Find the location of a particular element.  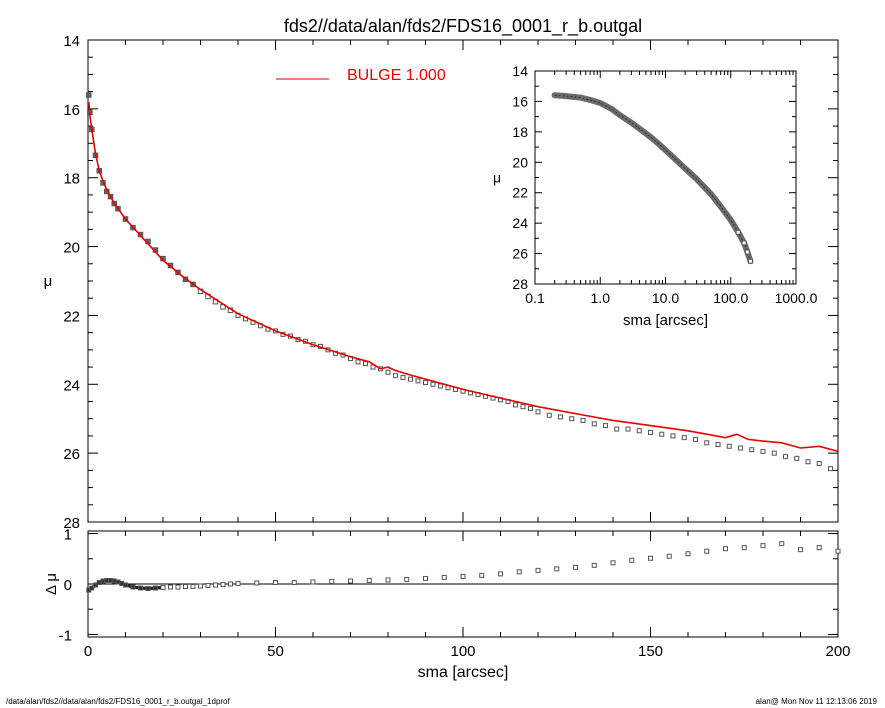

main-y-tick-label: 24 is located at coordinates (71, 385).